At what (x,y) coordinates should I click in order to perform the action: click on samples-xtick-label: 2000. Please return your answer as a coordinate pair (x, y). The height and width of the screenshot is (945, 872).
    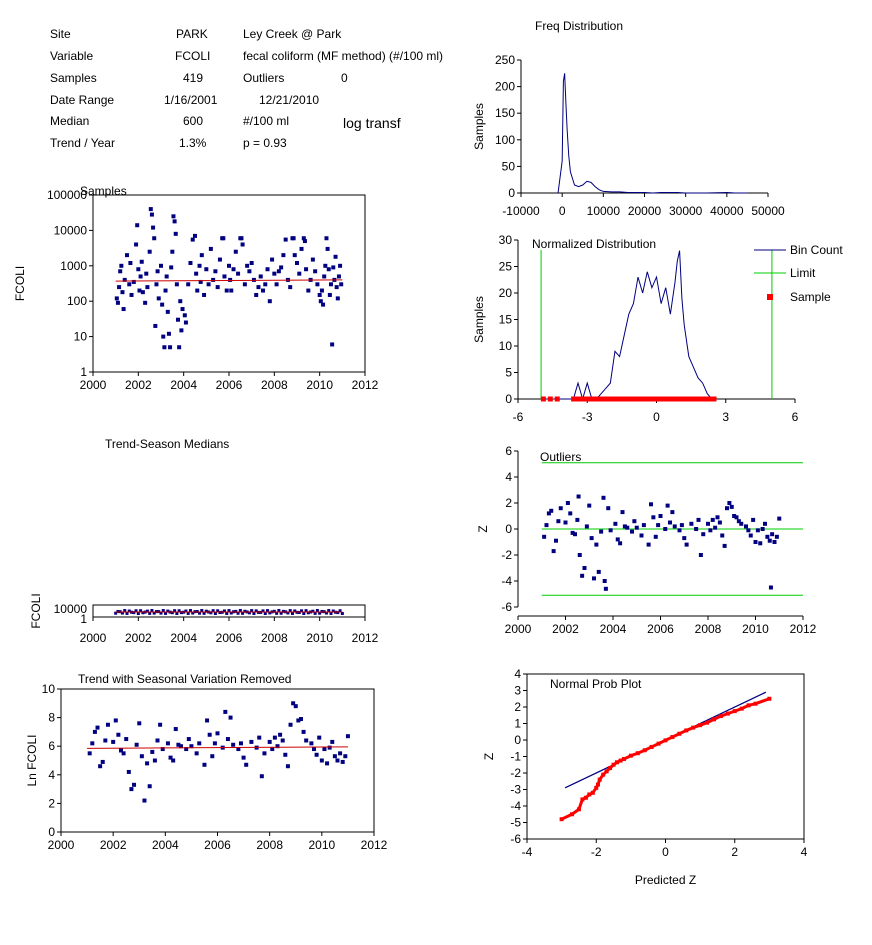
    Looking at the image, I should click on (93, 385).